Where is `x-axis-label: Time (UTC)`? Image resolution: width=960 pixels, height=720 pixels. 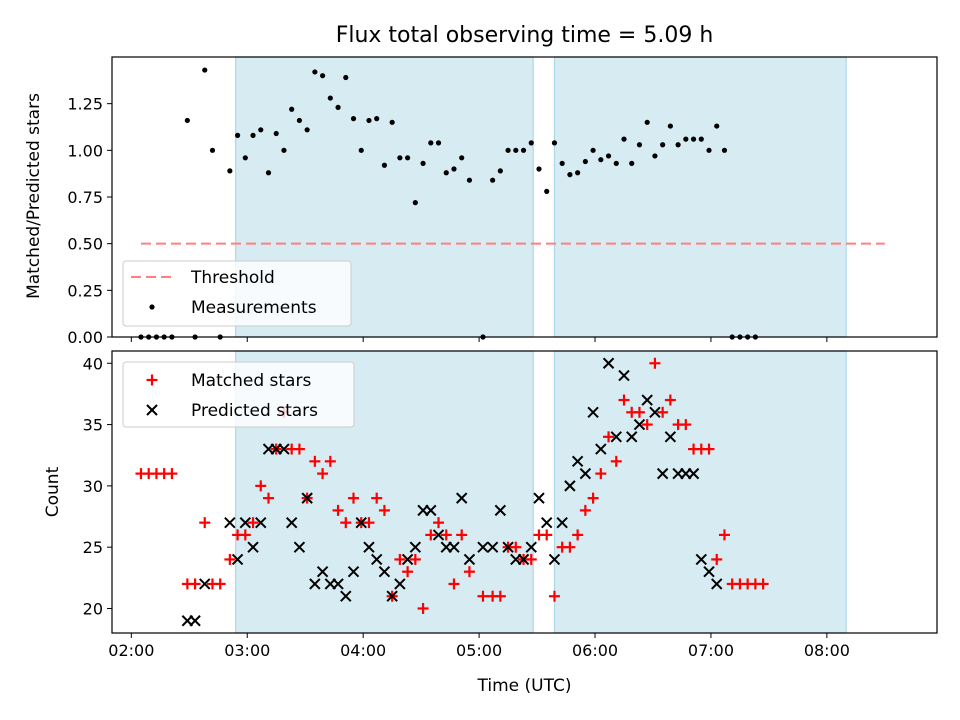 x-axis-label: Time (UTC) is located at coordinates (524, 686).